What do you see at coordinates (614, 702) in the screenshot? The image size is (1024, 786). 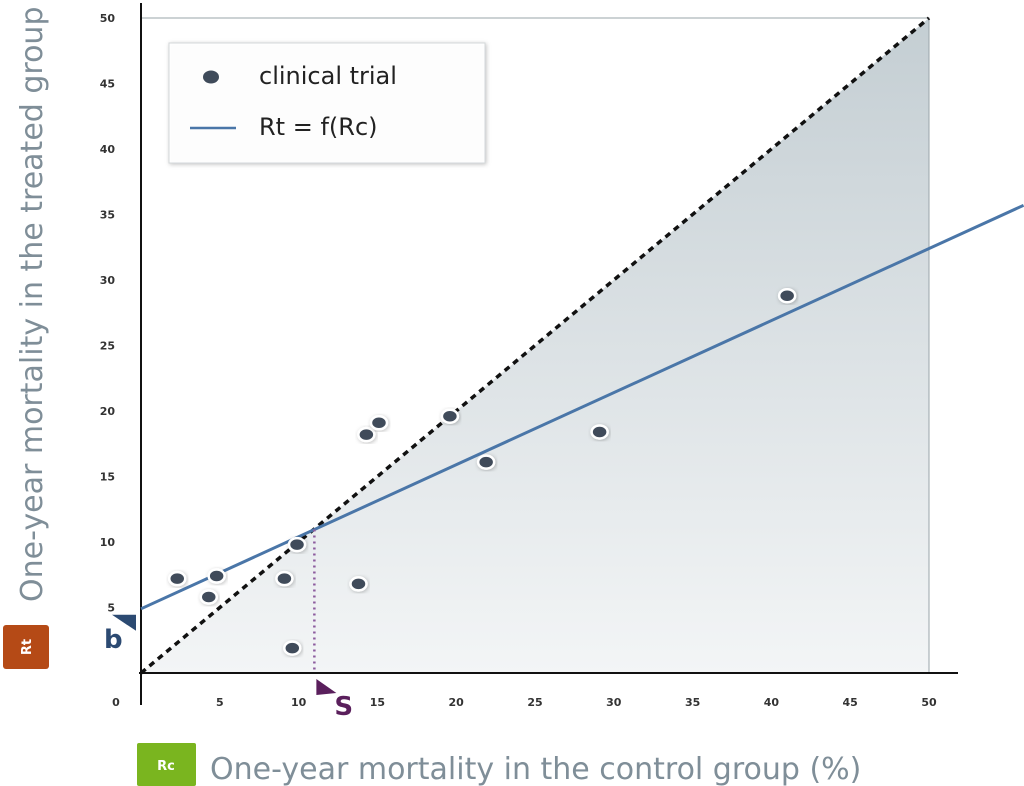 I see `x-tick-label: 30` at bounding box center [614, 702].